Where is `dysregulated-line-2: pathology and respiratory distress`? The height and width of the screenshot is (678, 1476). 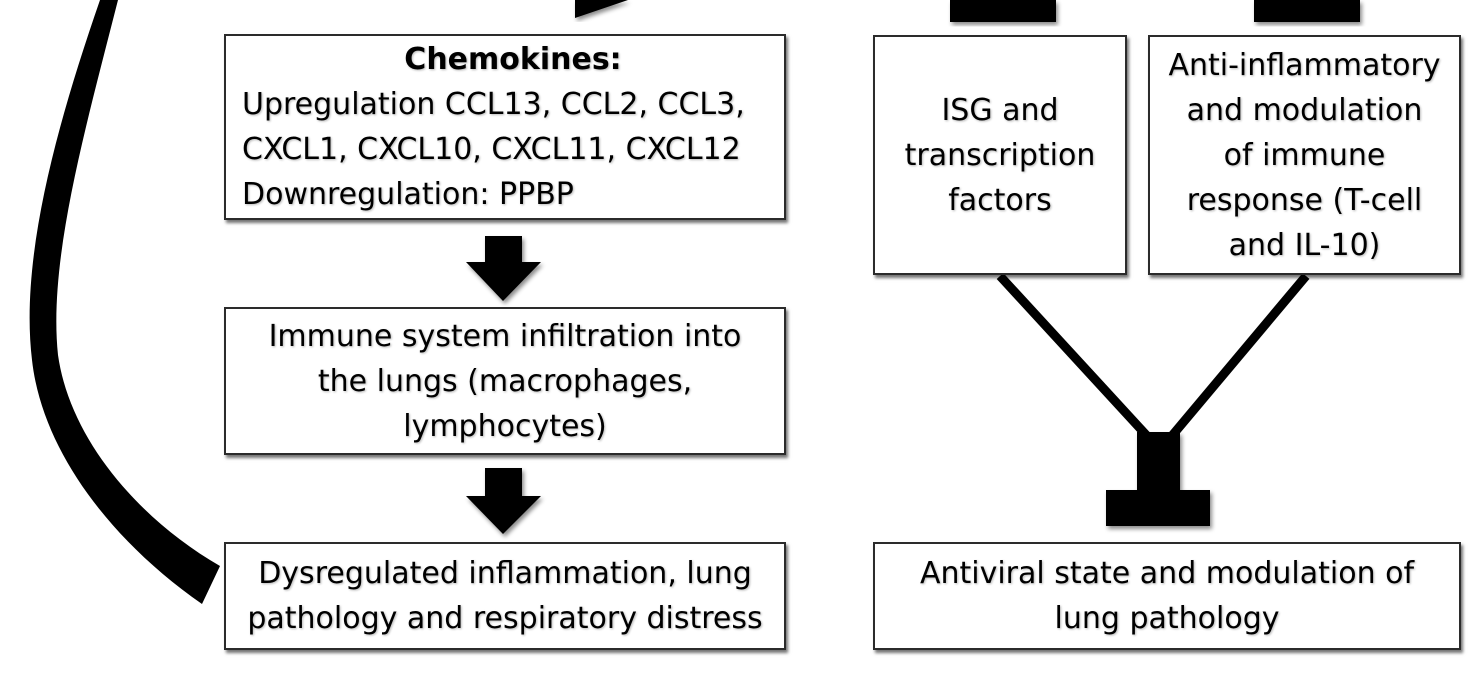
dysregulated-line-2: pathology and respiratory distress is located at coordinates (505, 618).